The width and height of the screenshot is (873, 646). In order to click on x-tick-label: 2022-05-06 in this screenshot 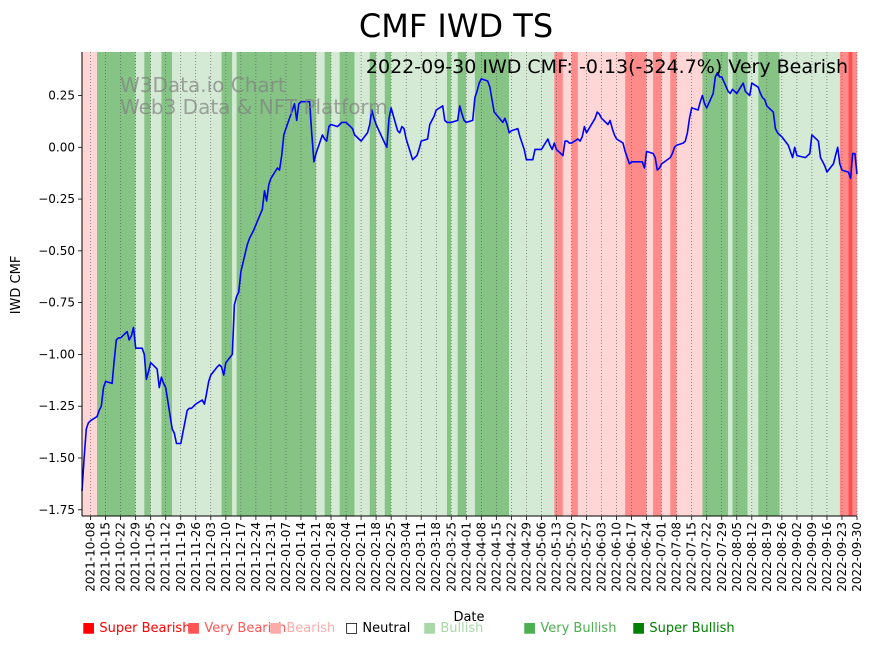, I will do `click(541, 557)`.